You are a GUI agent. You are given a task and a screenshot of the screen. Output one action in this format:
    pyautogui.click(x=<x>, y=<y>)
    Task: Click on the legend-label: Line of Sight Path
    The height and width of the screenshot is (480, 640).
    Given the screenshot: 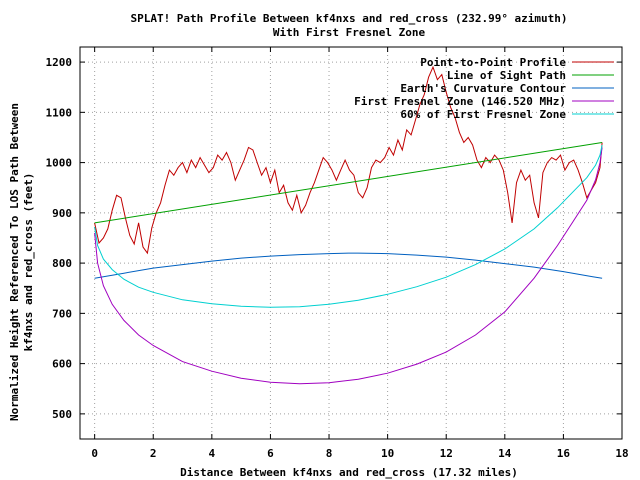 What is the action you would take?
    pyautogui.click(x=506, y=75)
    